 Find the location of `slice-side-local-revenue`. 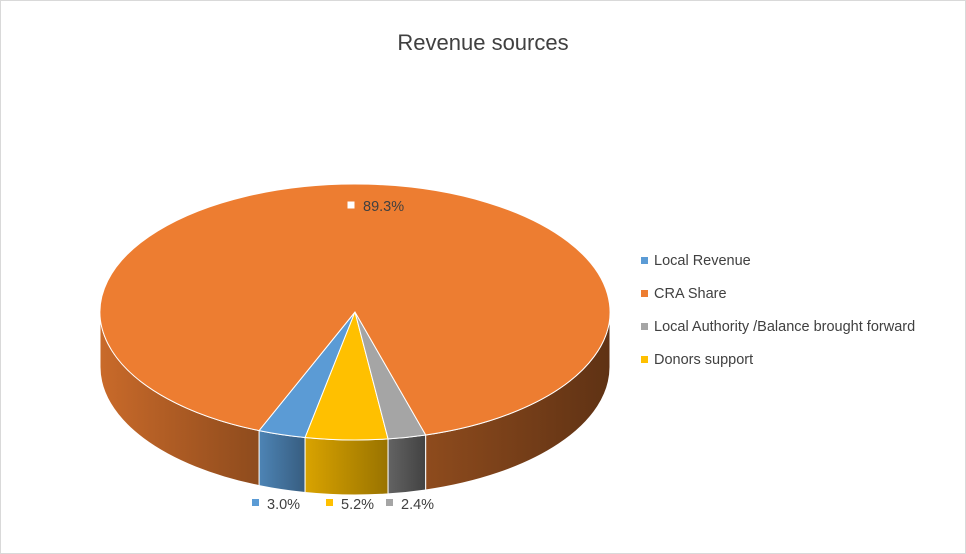

slice-side-local-revenue is located at coordinates (282, 461).